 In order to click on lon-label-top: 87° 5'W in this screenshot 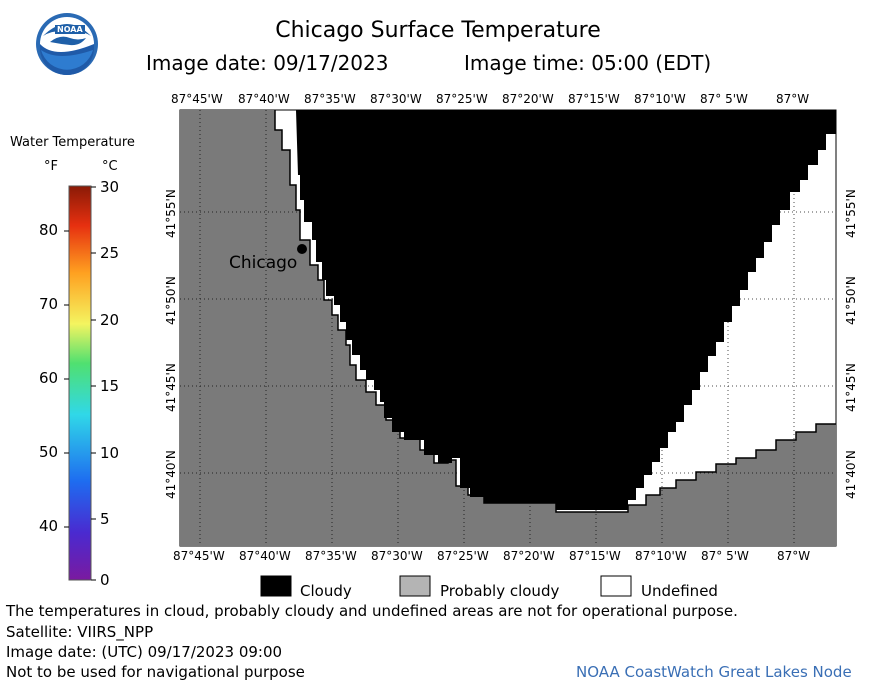, I will do `click(724, 99)`.